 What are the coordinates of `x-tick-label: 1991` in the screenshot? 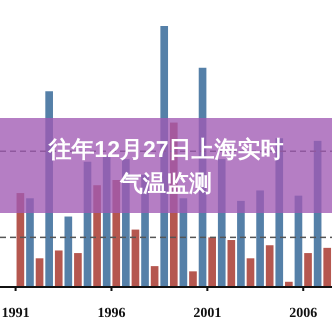 It's located at (16, 313).